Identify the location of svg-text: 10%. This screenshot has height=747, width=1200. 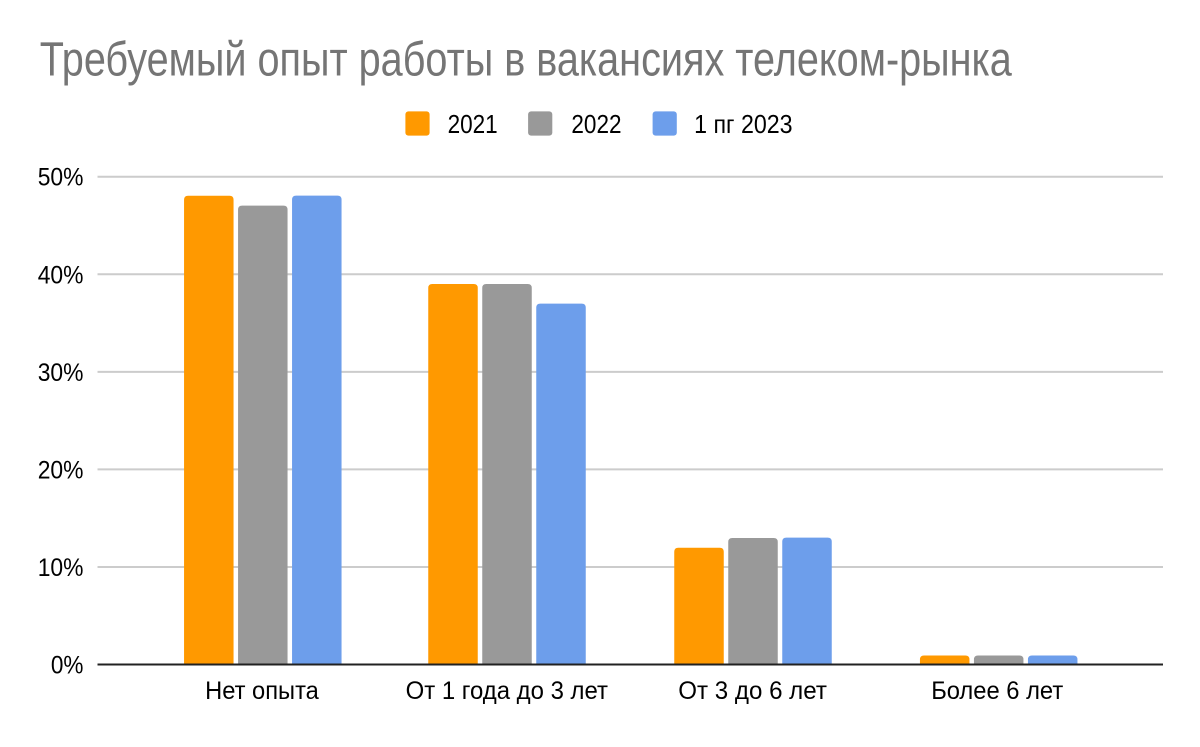
(61, 568).